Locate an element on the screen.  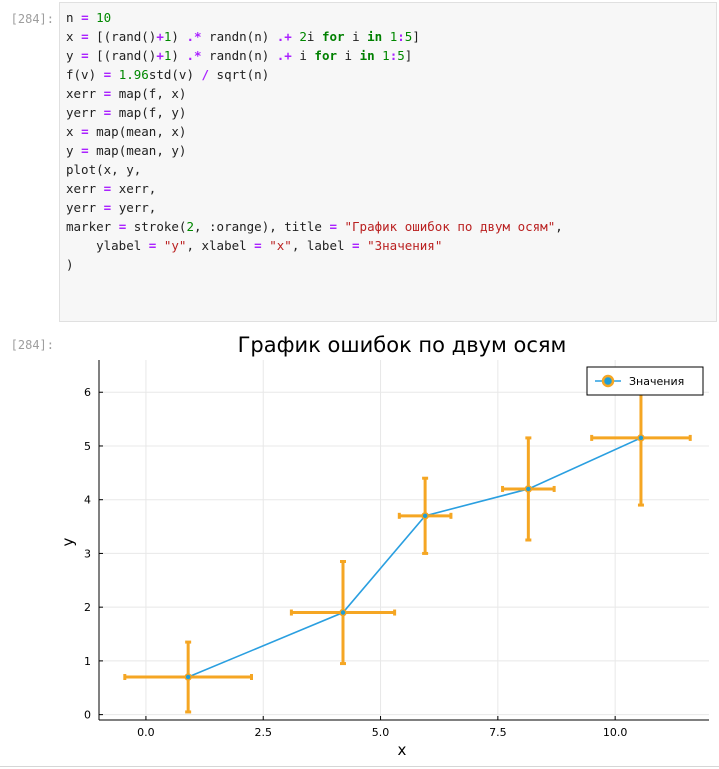
x-tick-label: 5.0 is located at coordinates (381, 732).